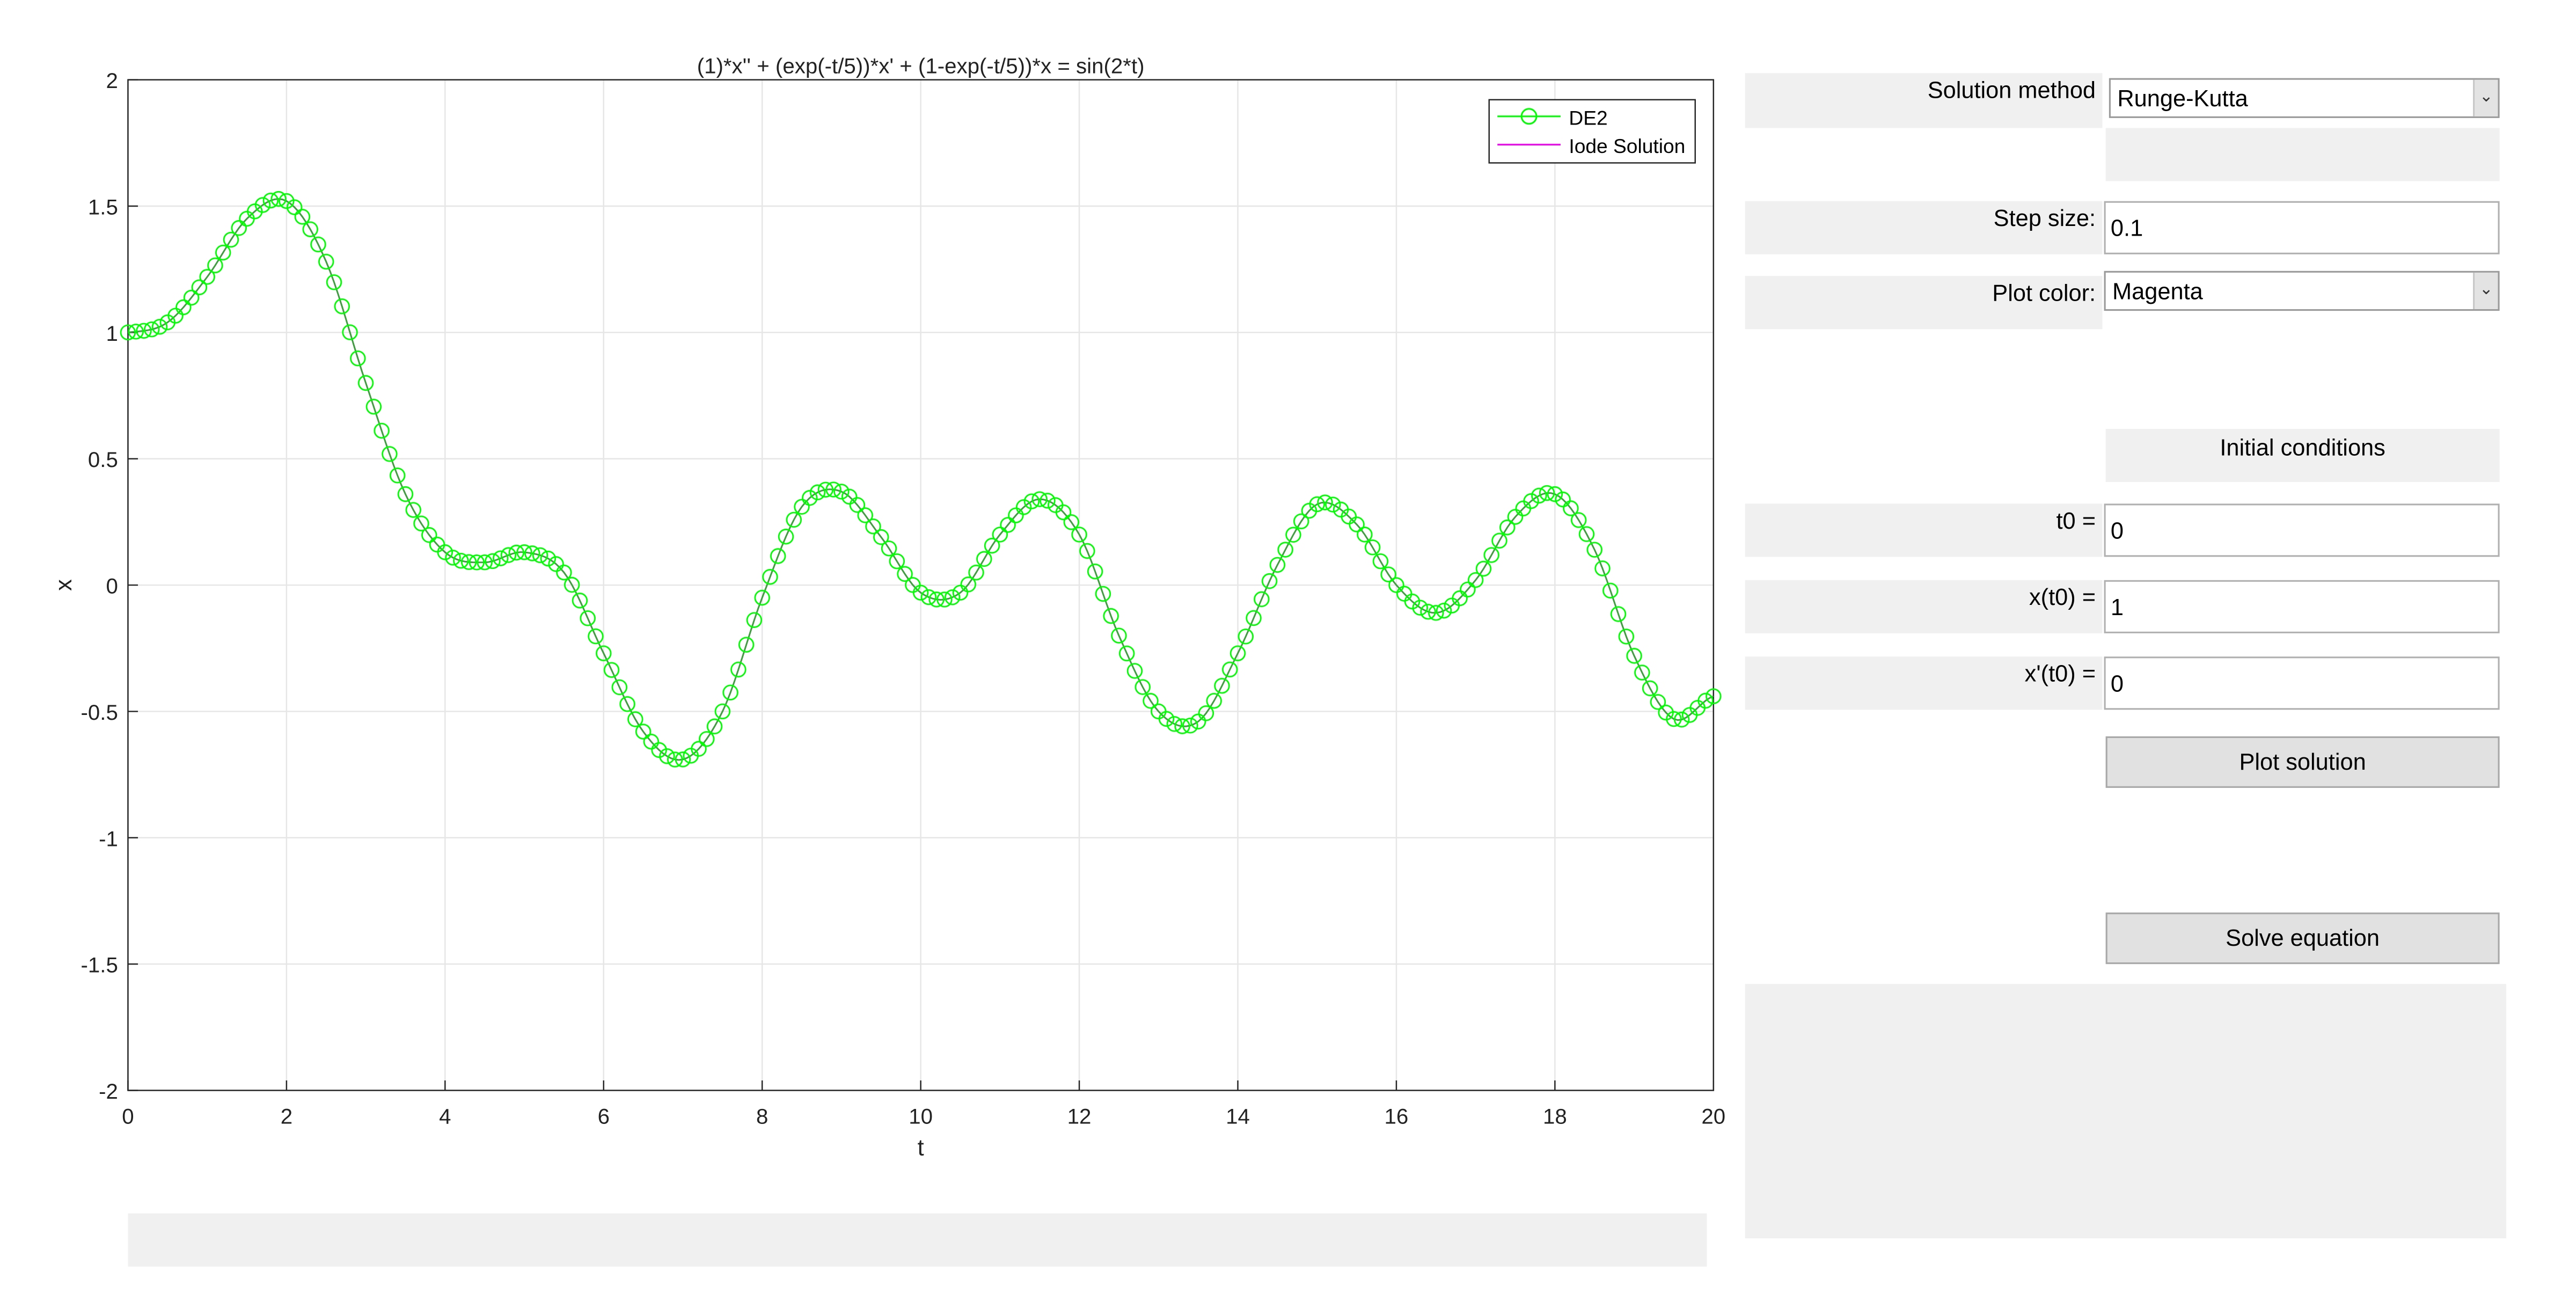 Image resolution: width=2576 pixels, height=1300 pixels. I want to click on x0-input: 1, so click(2302, 606).